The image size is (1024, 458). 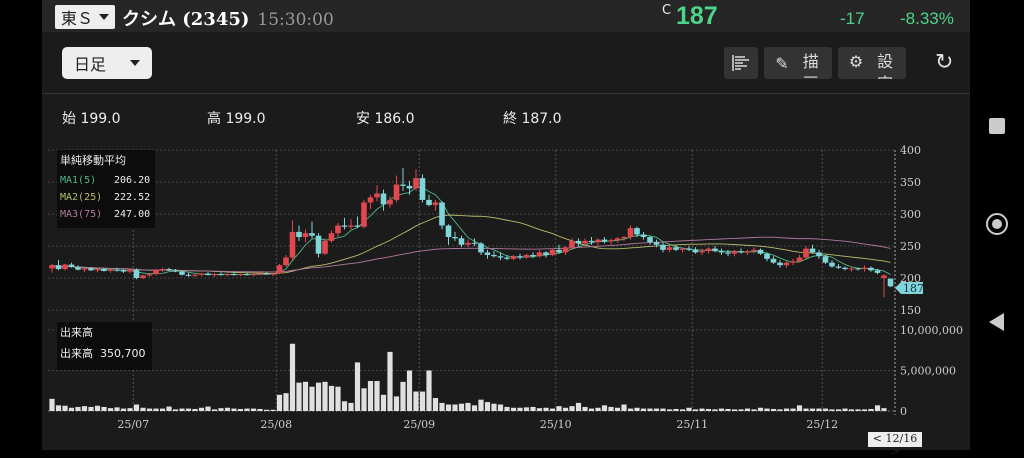 What do you see at coordinates (532, 119) in the screenshot?
I see `close-value: 終 187.0` at bounding box center [532, 119].